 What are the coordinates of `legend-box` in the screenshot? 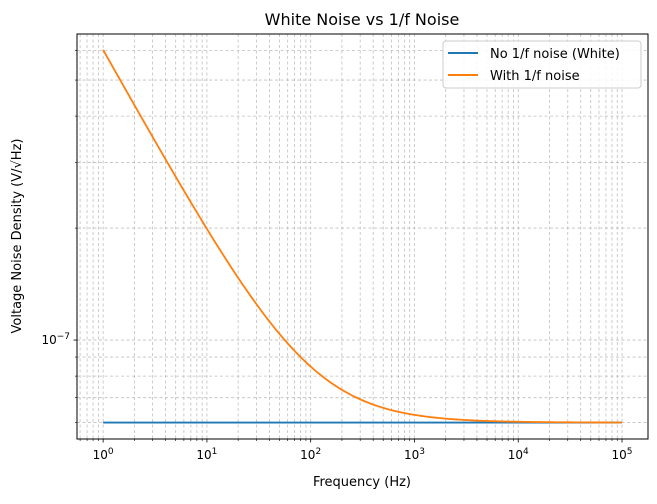 It's located at (542, 64).